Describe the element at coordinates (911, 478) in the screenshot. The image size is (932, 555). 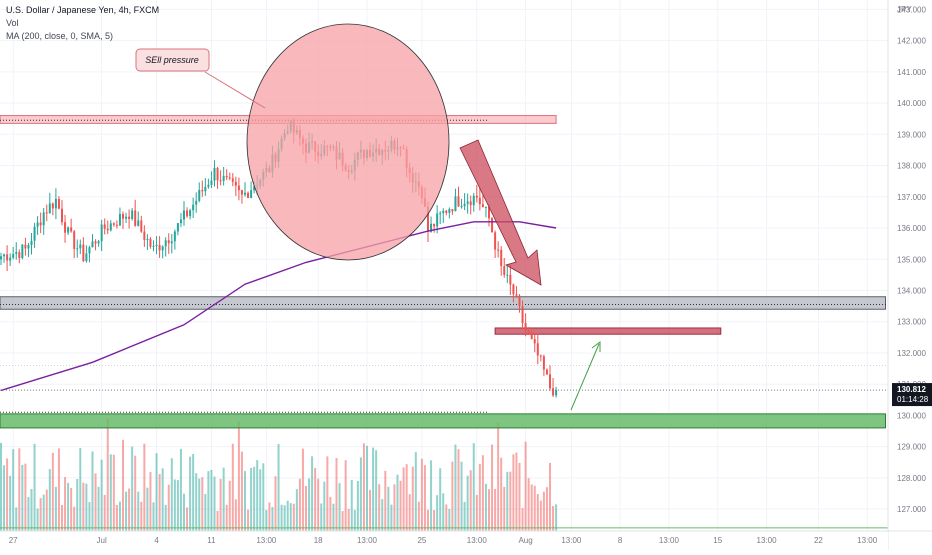
I see `y-tick-label: 128.000` at that location.